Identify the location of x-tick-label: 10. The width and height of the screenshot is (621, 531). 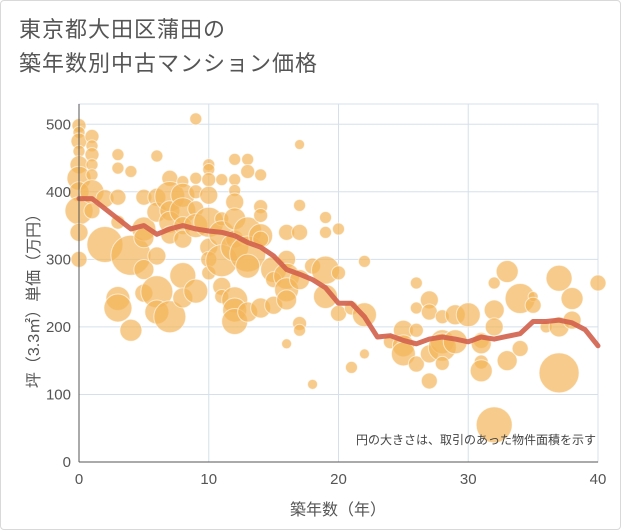
(208, 479).